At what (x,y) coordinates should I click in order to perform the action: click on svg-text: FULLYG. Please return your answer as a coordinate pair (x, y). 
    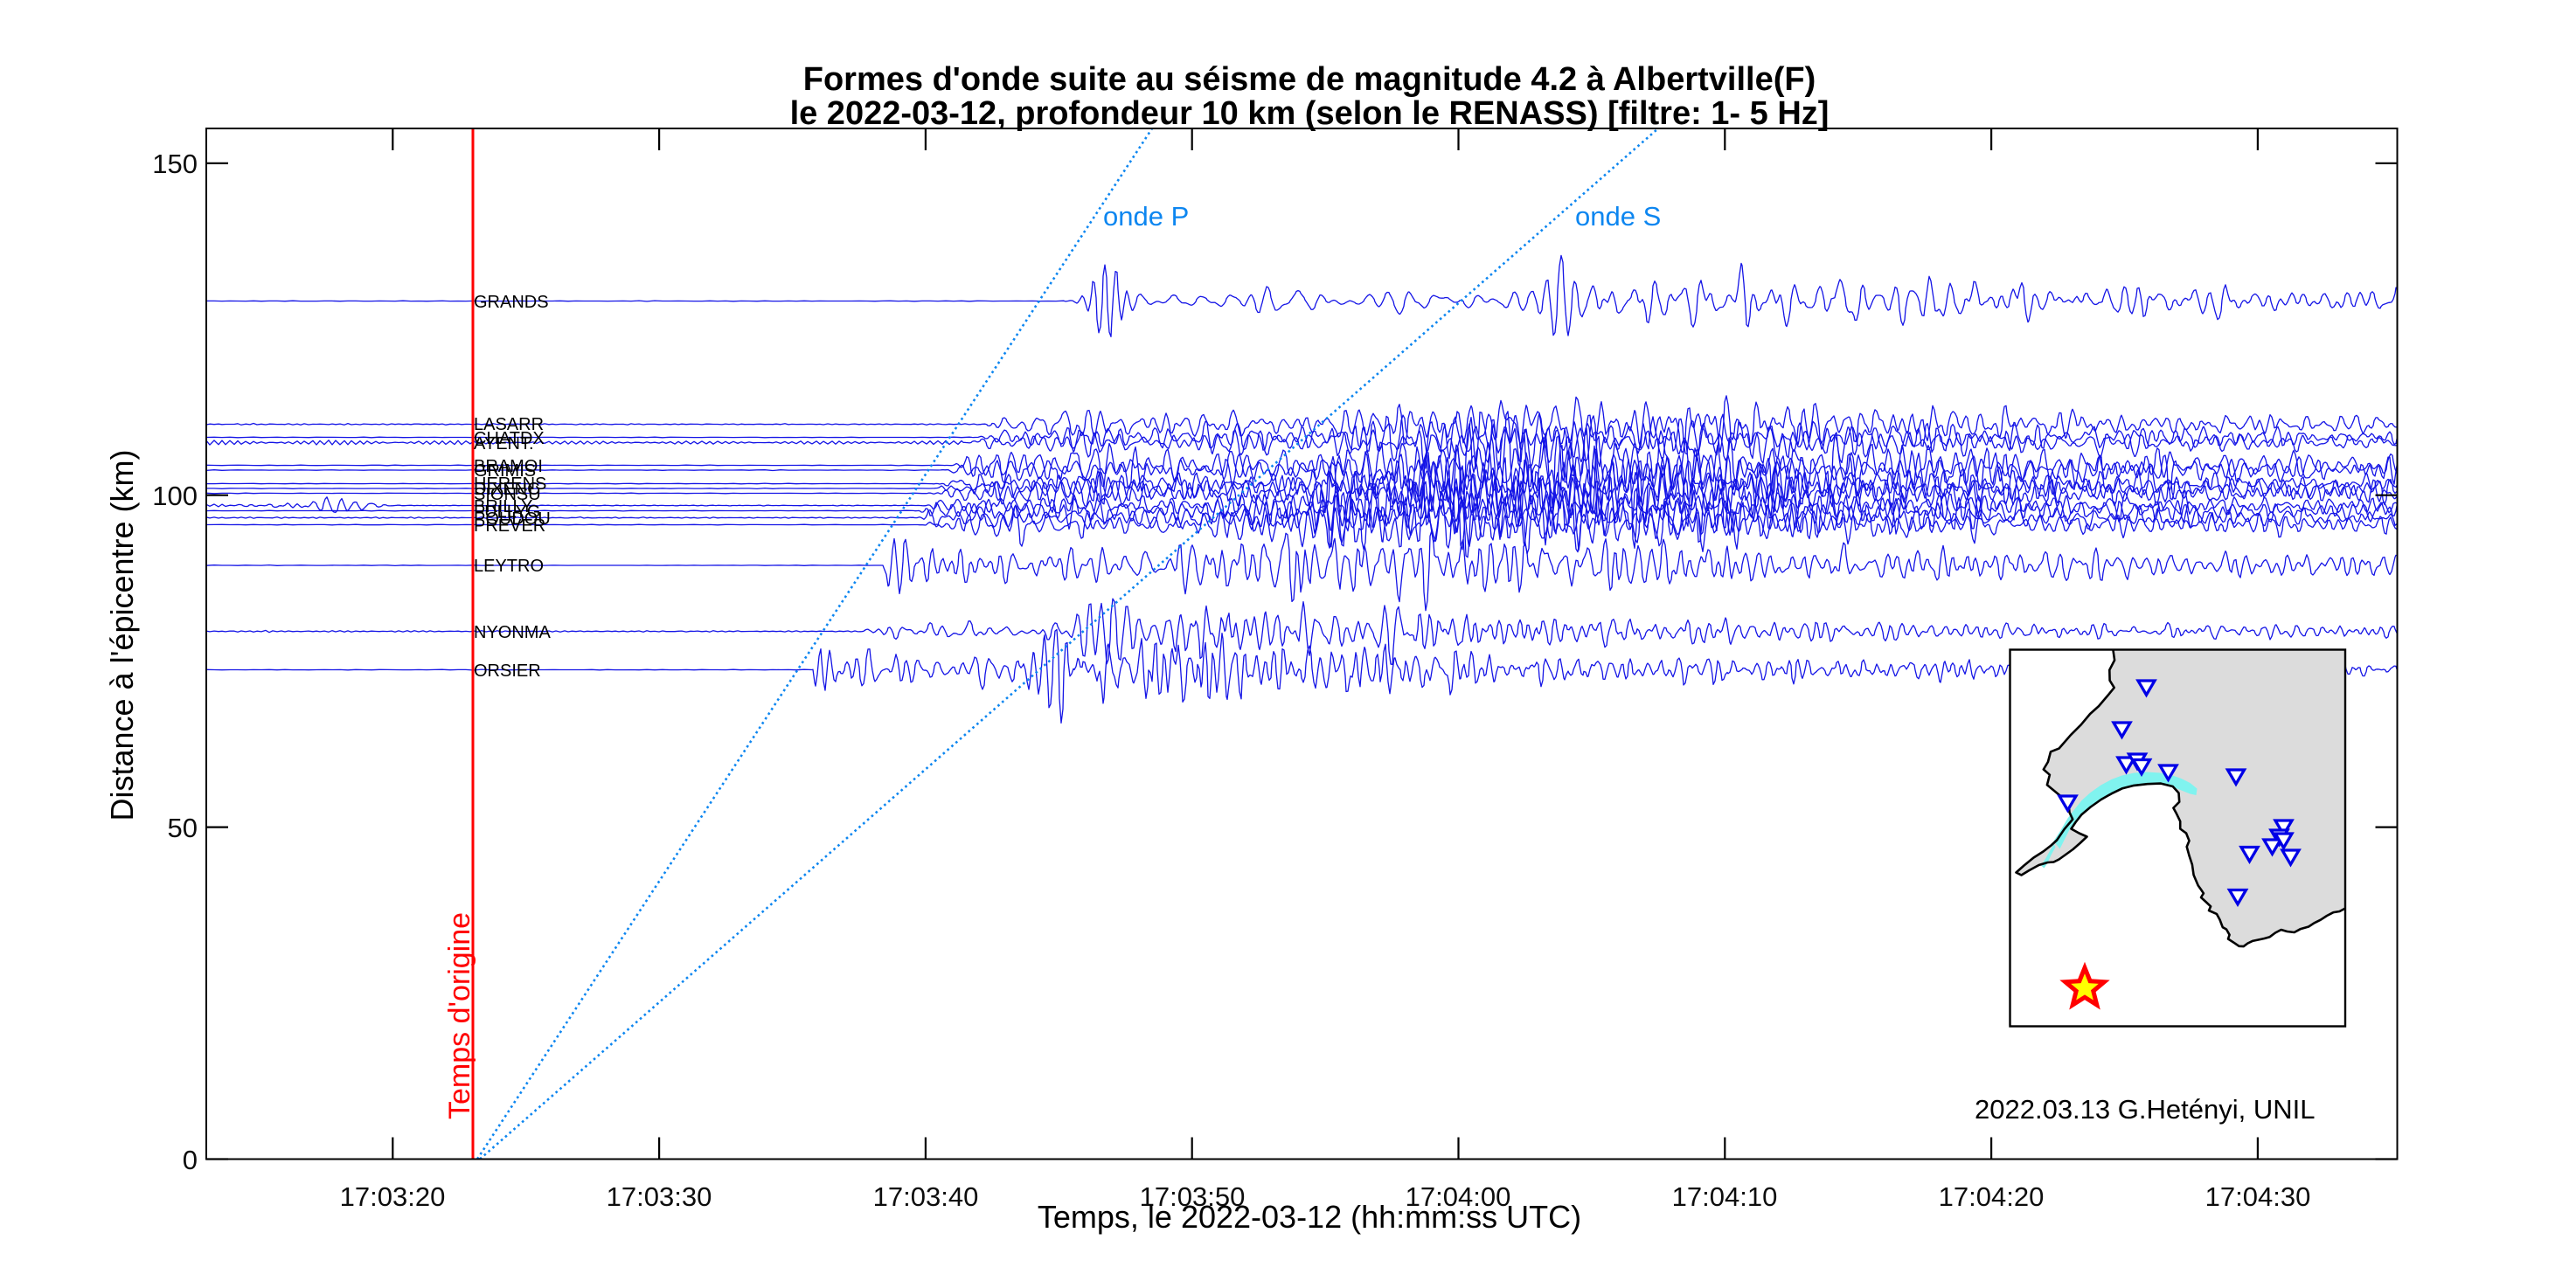
    Looking at the image, I should click on (507, 512).